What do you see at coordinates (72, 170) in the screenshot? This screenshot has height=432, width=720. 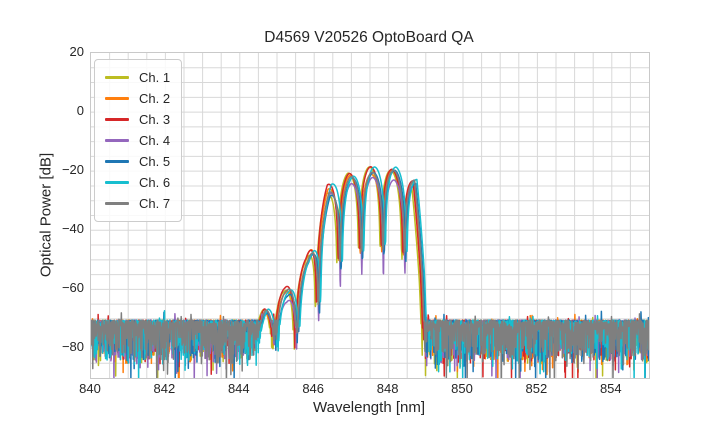 I see `y-tick-label: −20` at bounding box center [72, 170].